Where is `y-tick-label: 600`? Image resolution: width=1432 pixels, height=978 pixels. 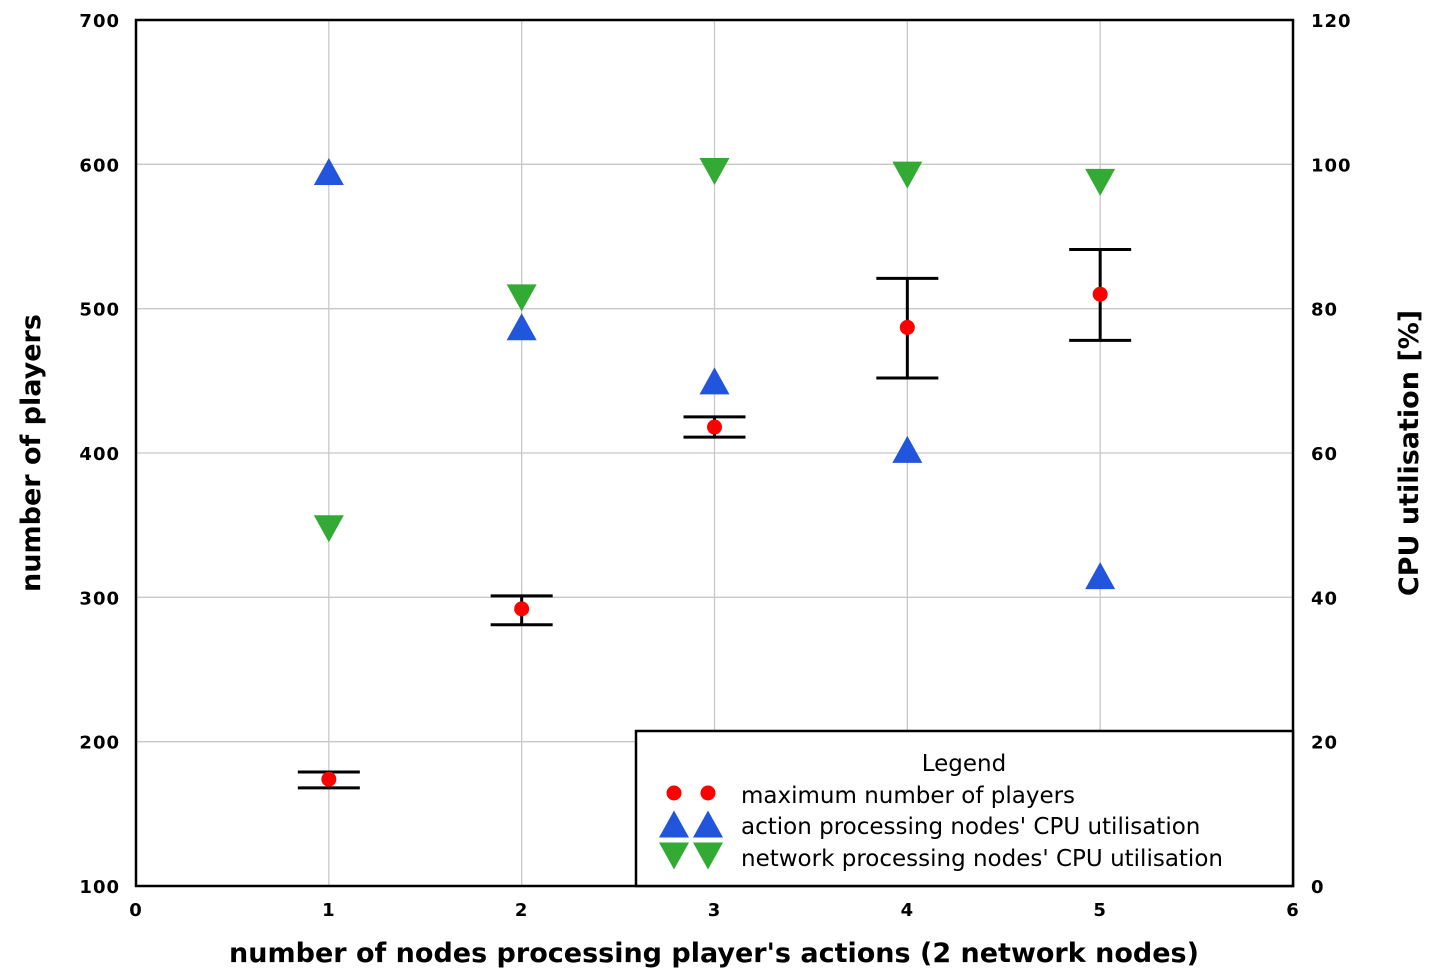
y-tick-label: 600 is located at coordinates (99, 165).